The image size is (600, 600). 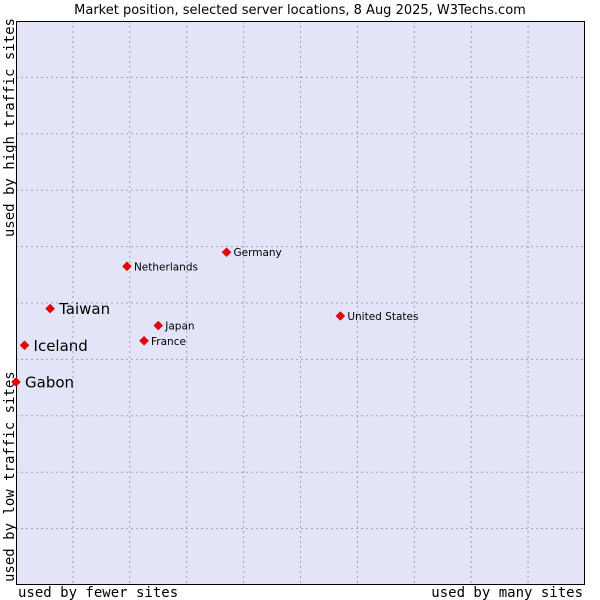 What do you see at coordinates (166, 267) in the screenshot?
I see `point-label-netherlands: Netherlands` at bounding box center [166, 267].